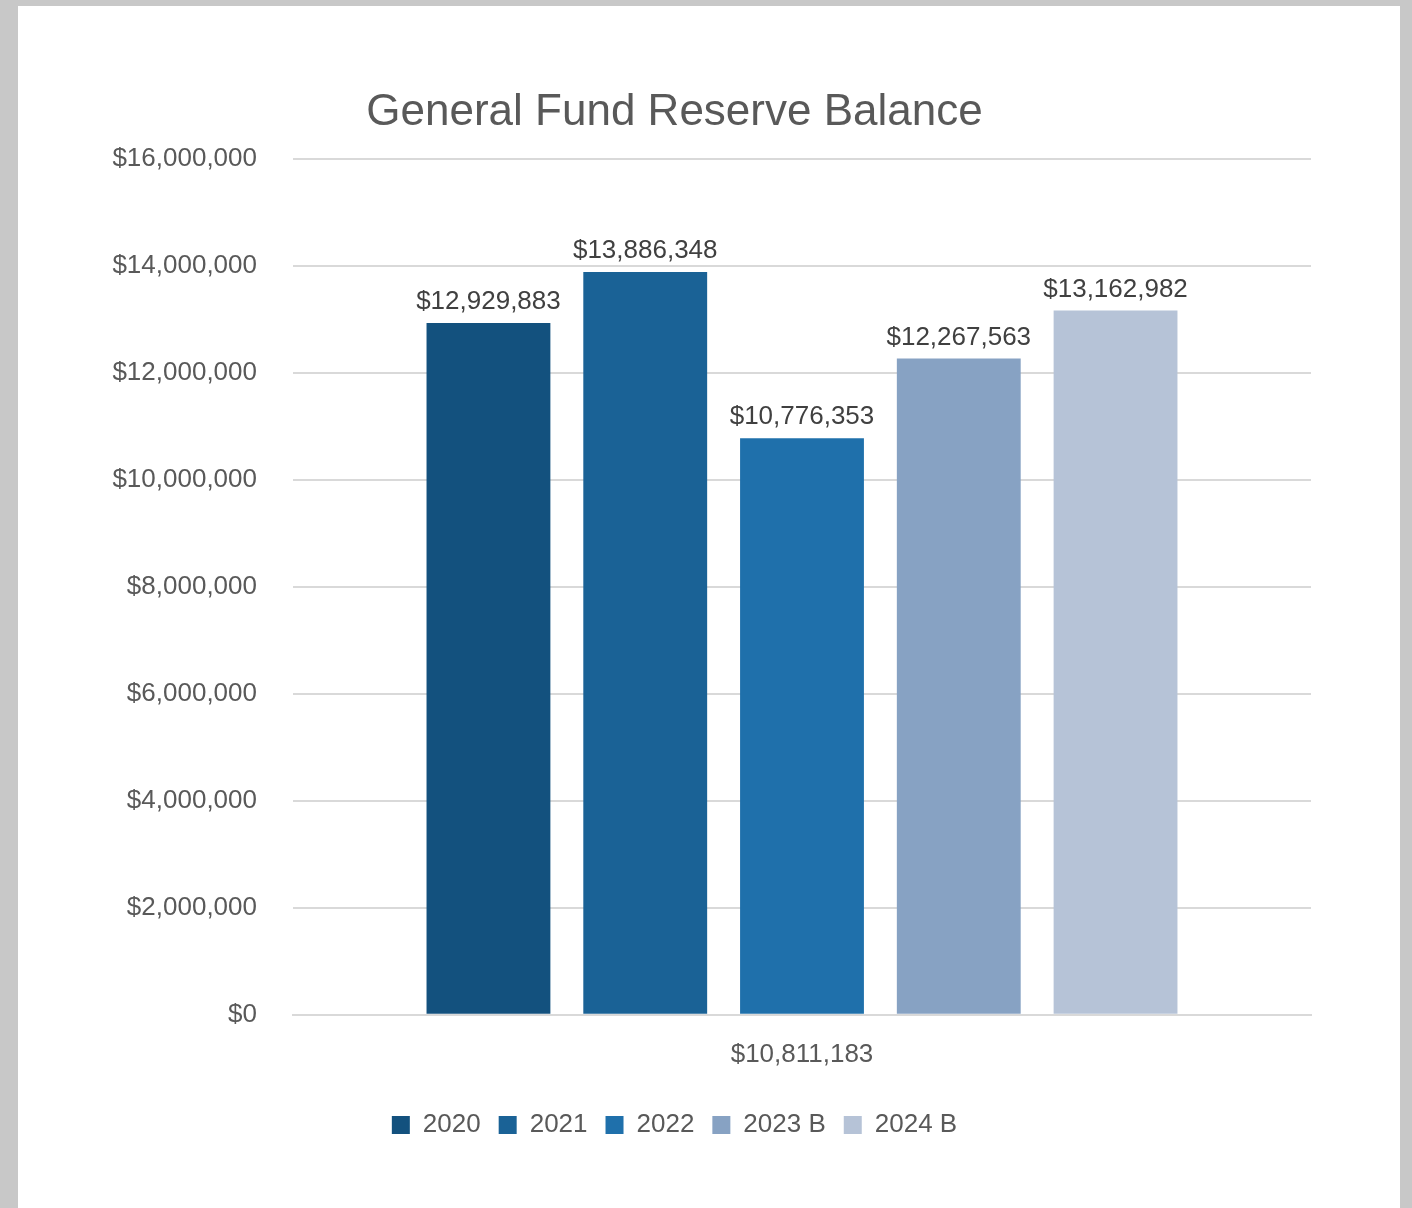  Describe the element at coordinates (645, 249) in the screenshot. I see `data-label: $13,886,348` at that location.